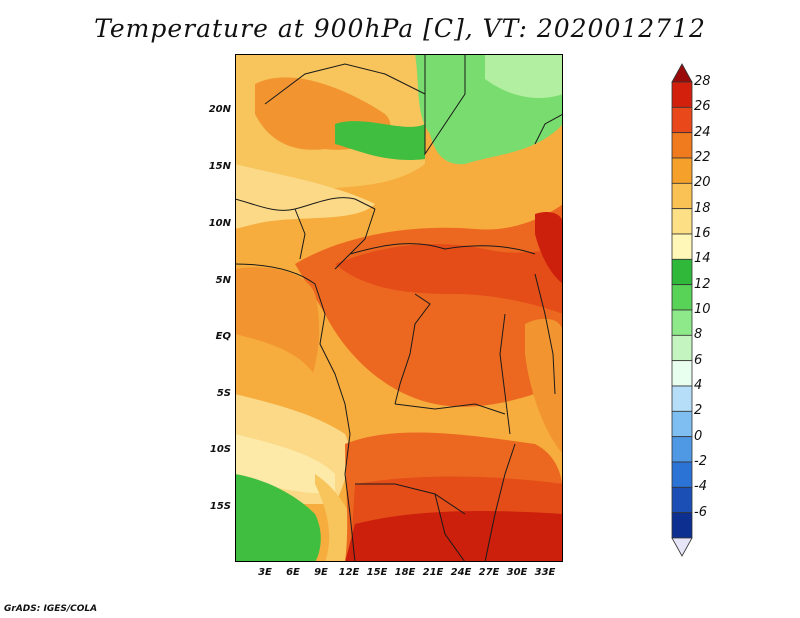 The width and height of the screenshot is (800, 618). Describe the element at coordinates (702, 309) in the screenshot. I see `colorbar-label: 10` at that location.